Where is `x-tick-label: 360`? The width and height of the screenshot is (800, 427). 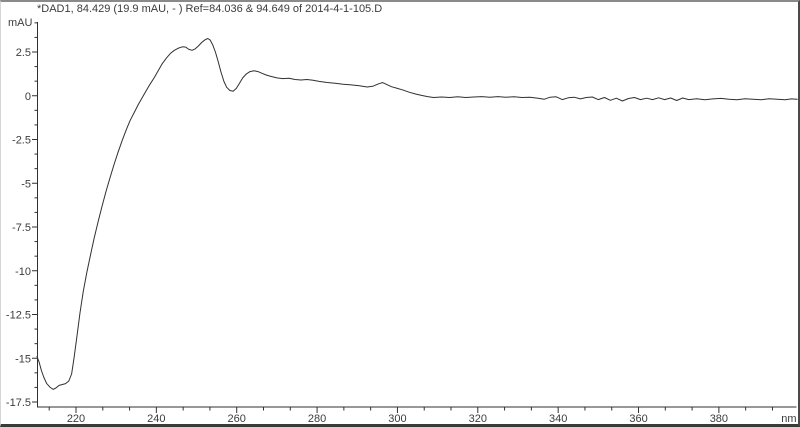
x-tick-label: 360 is located at coordinates (638, 419).